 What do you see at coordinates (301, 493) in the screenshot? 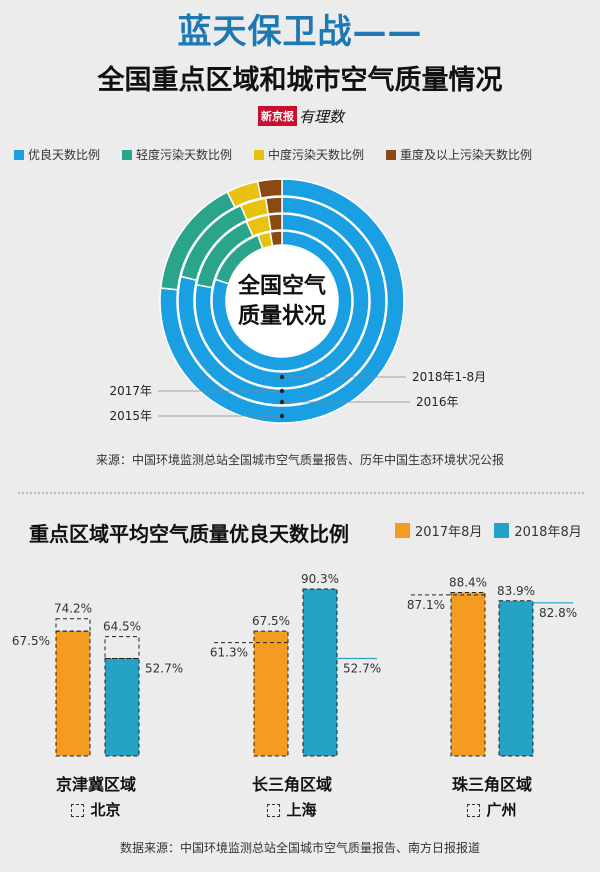
I see `section-divider` at bounding box center [301, 493].